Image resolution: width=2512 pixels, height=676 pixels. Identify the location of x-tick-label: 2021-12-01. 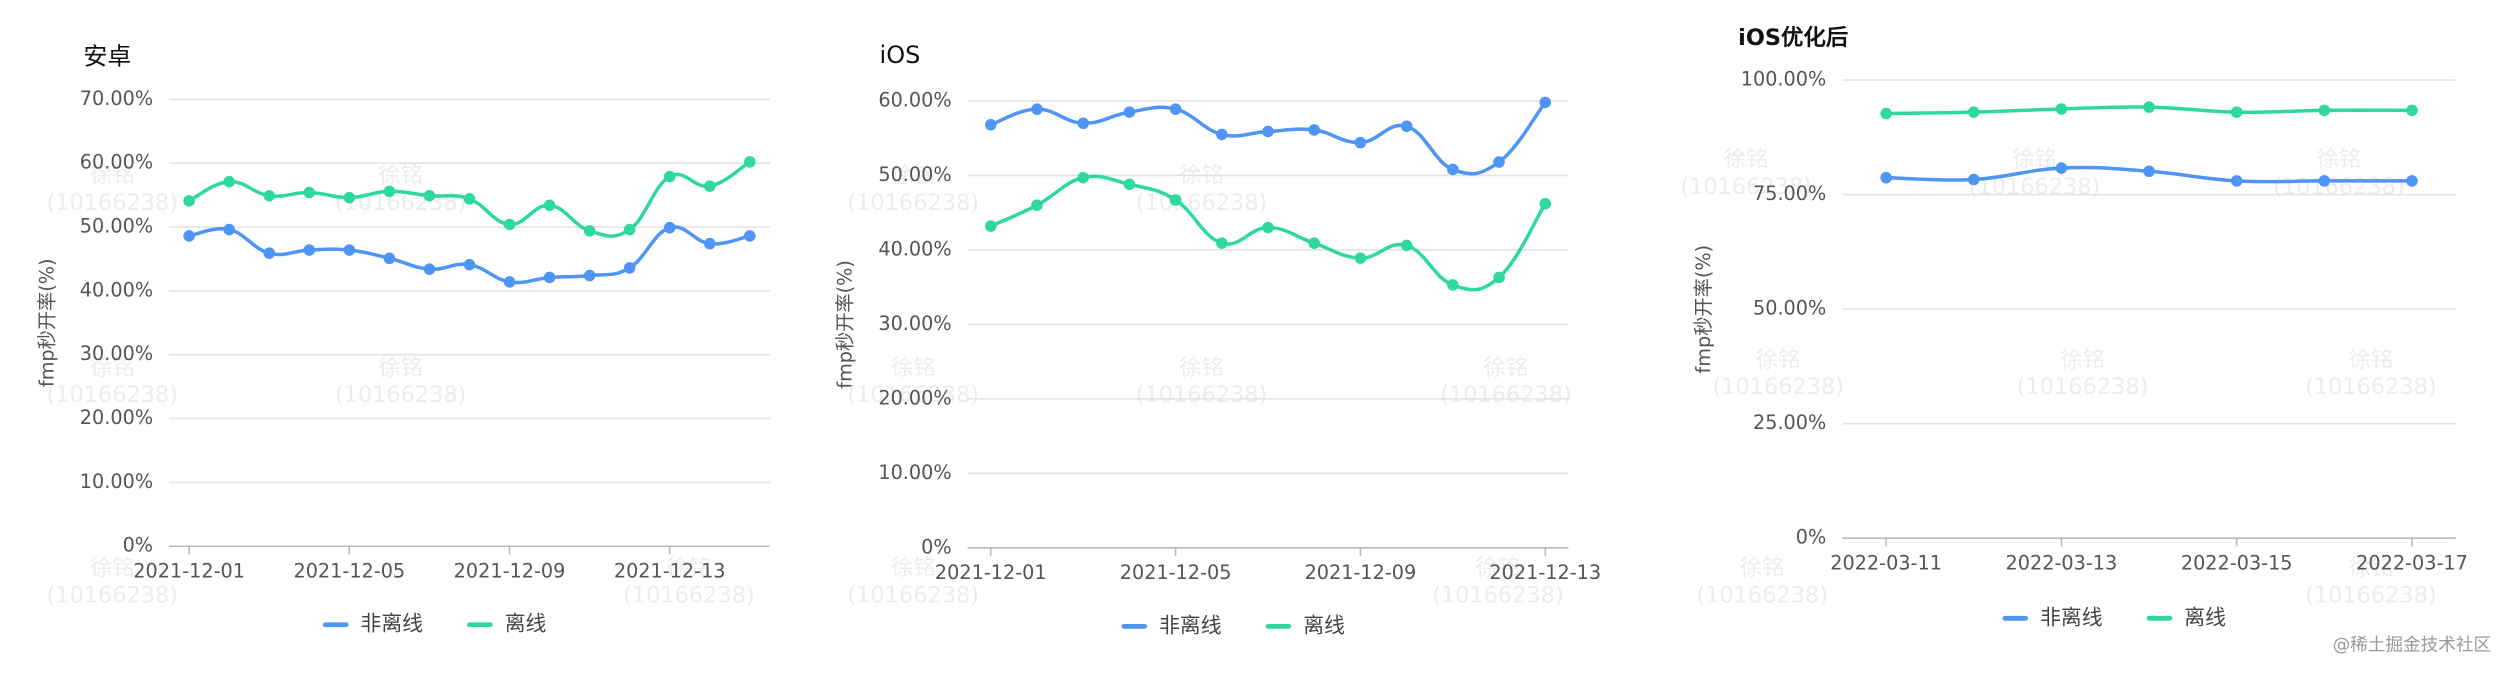
(991, 572).